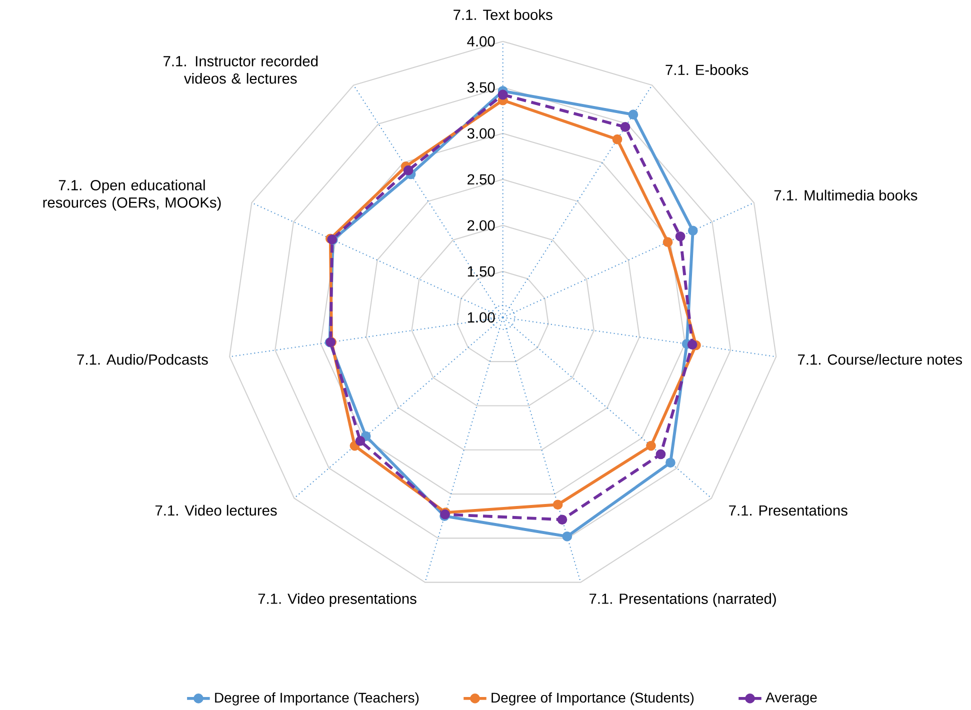 Image resolution: width=971 pixels, height=710 pixels. What do you see at coordinates (880, 359) in the screenshot?
I see `spoke-label: 7.1. Course/lecture notes` at bounding box center [880, 359].